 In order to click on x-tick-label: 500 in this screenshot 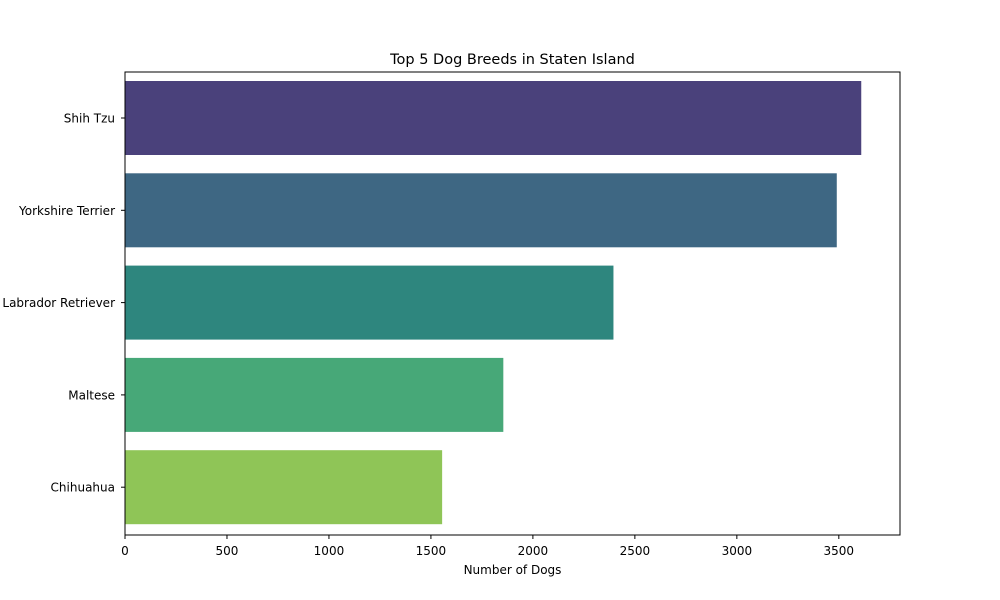, I will do `click(227, 551)`.